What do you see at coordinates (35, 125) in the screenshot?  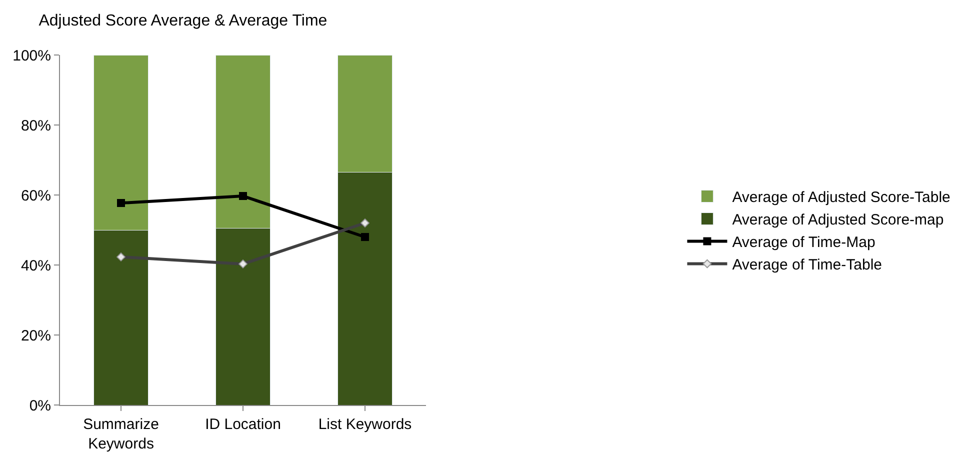 I see `y-tick-label: 80%` at bounding box center [35, 125].